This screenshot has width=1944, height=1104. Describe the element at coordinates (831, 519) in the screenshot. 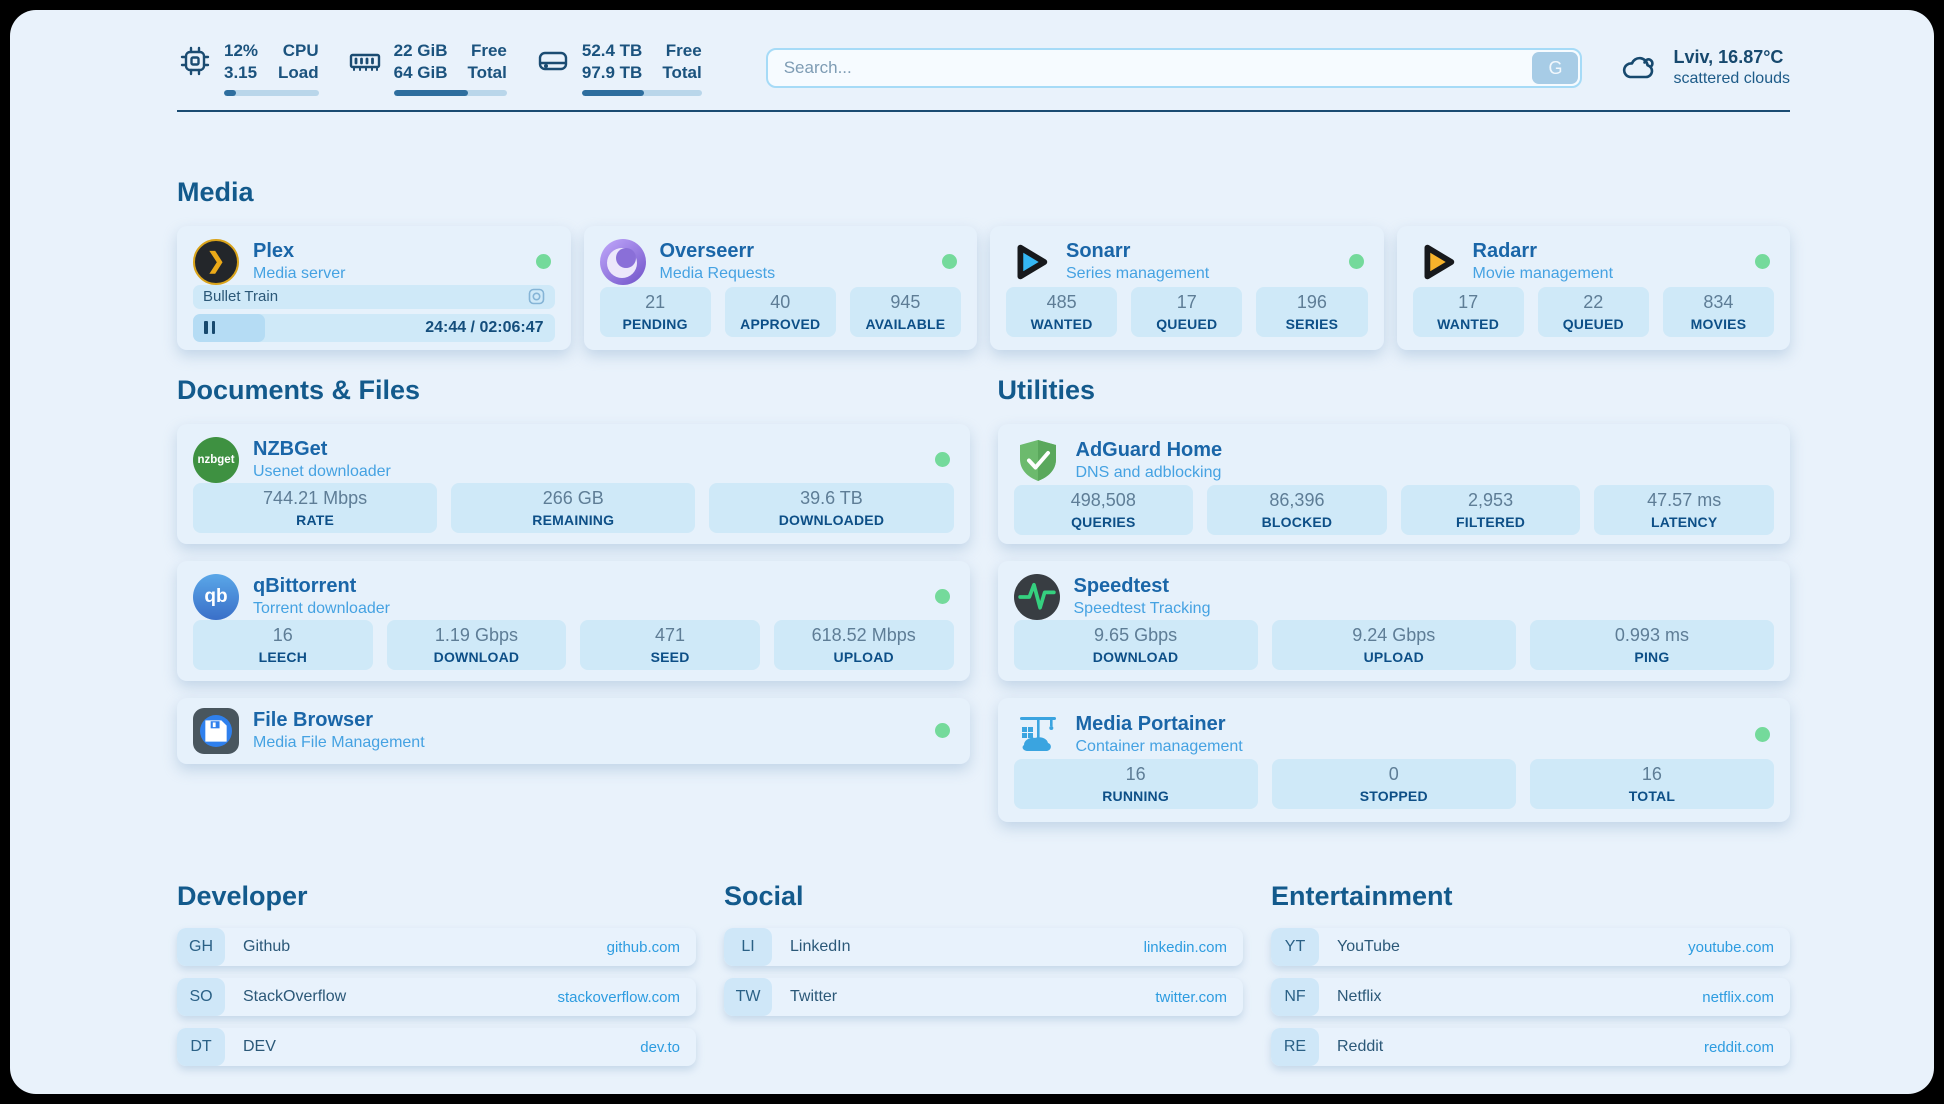

I see `stat-label: DOWNLOADED` at that location.